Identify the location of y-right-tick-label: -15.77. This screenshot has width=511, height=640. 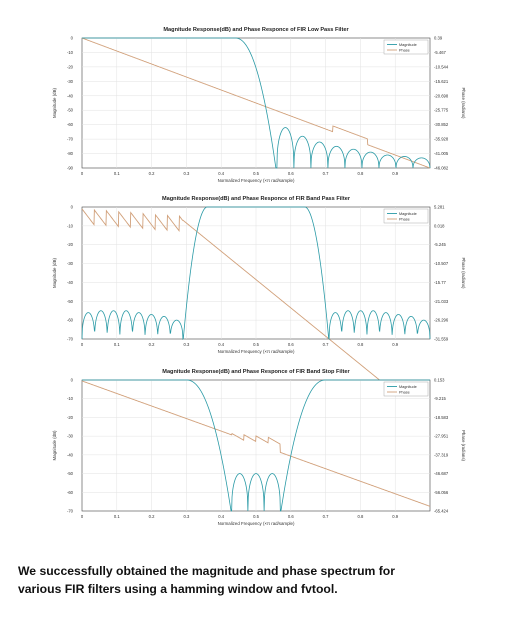
(440, 282).